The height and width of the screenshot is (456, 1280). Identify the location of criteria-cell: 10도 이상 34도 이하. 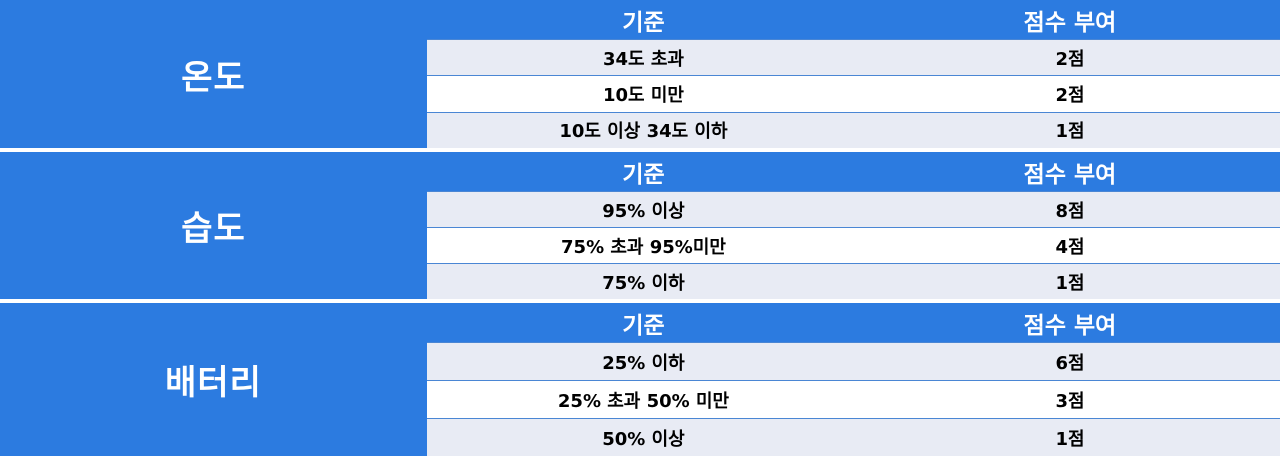
(643, 132).